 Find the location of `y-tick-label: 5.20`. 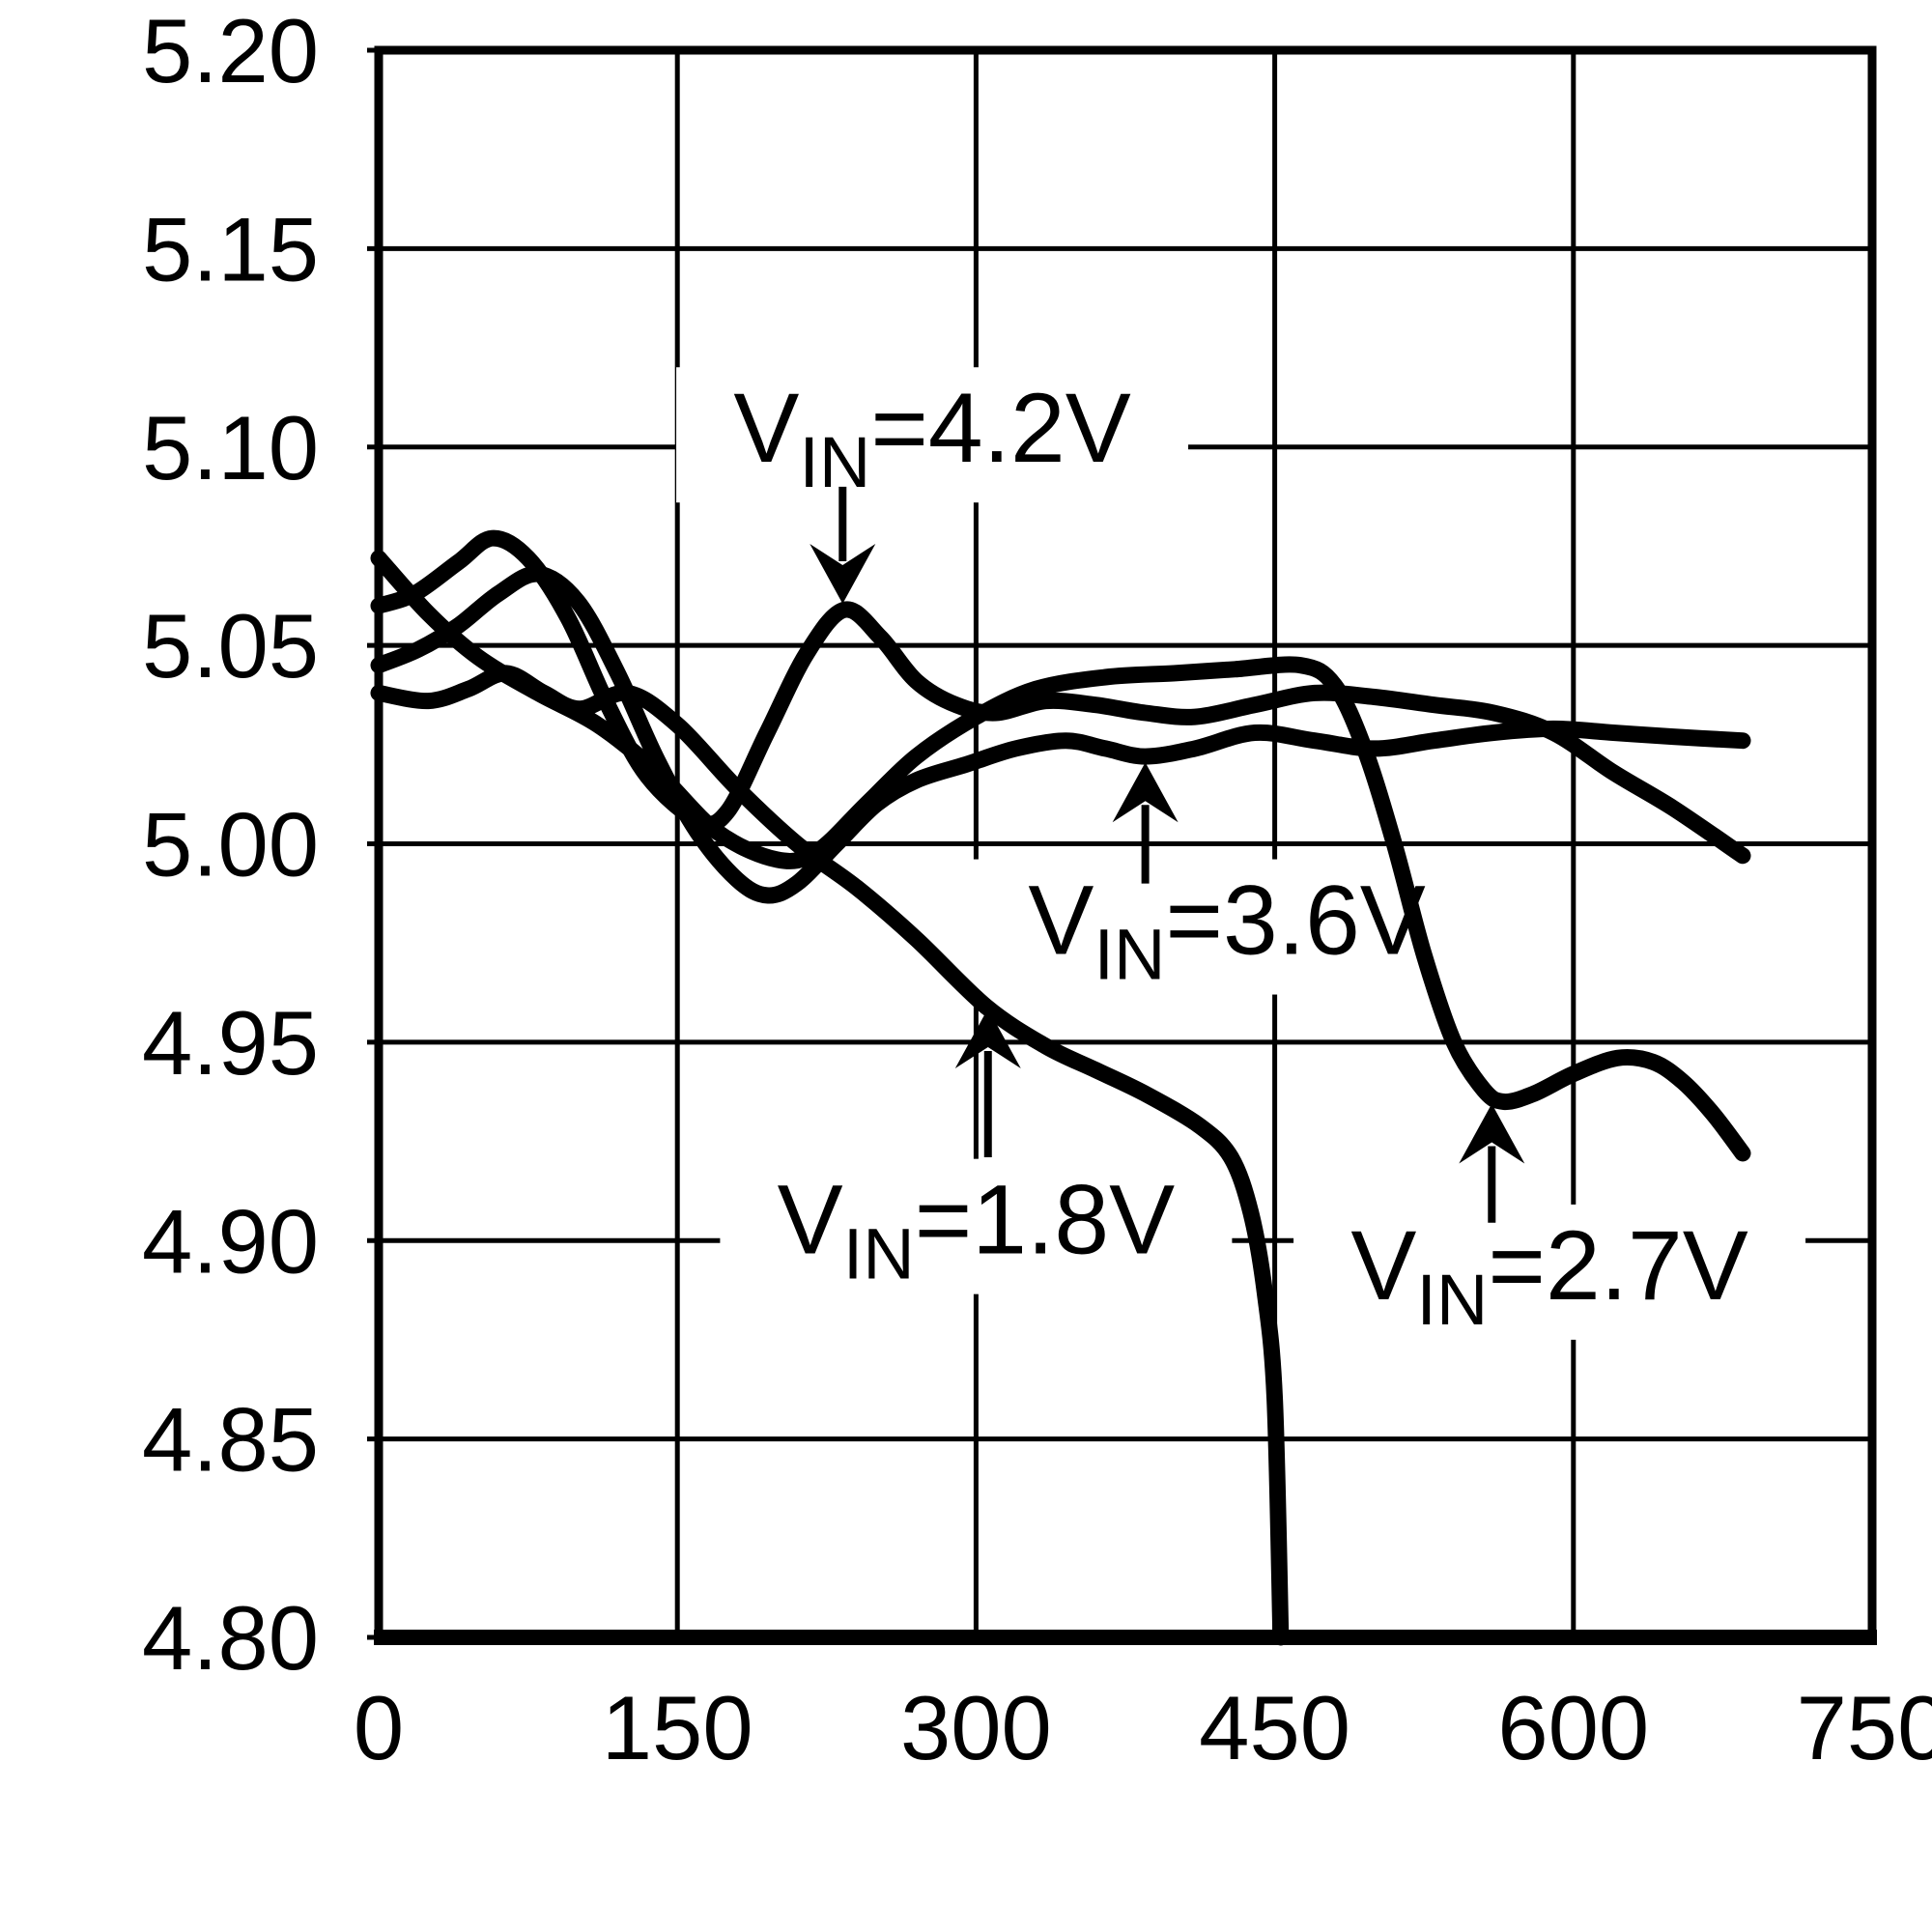

y-tick-label: 5.20 is located at coordinates (230, 50).